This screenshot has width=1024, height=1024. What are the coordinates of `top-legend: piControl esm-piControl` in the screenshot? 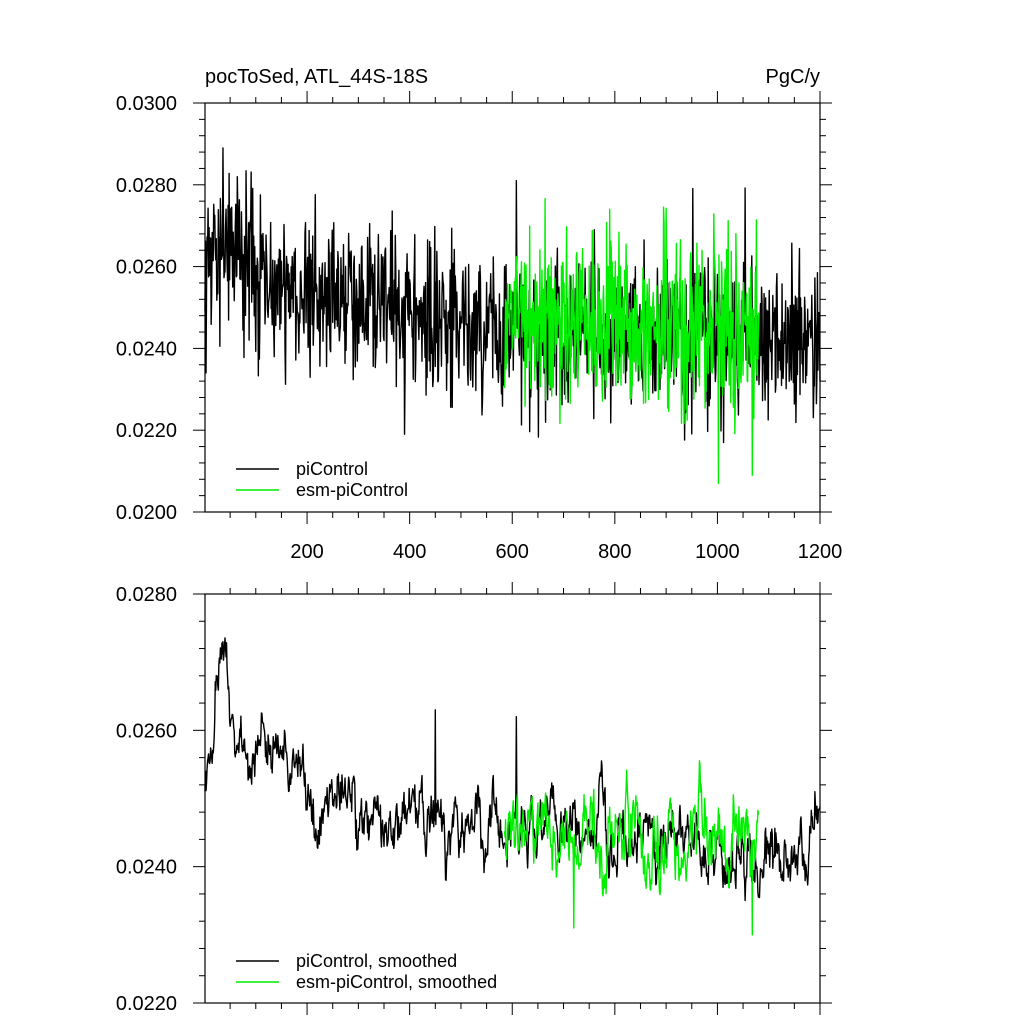 It's located at (322, 479).